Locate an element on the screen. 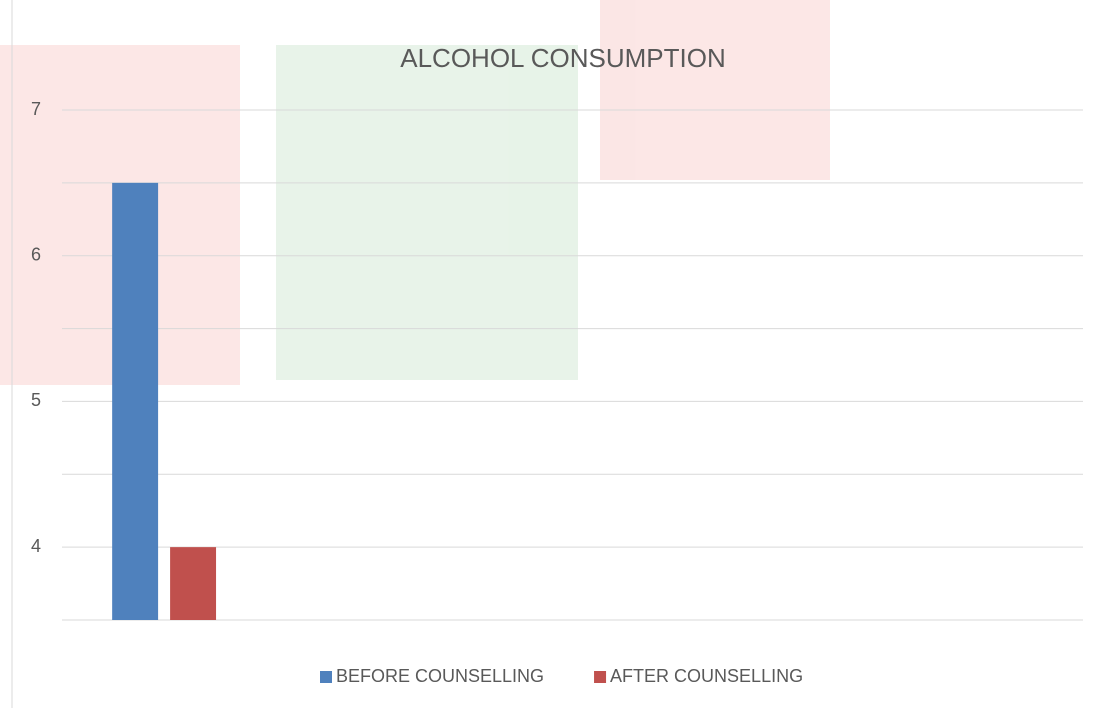 The image size is (1099, 708). y-tick-label: 7 is located at coordinates (36, 109).